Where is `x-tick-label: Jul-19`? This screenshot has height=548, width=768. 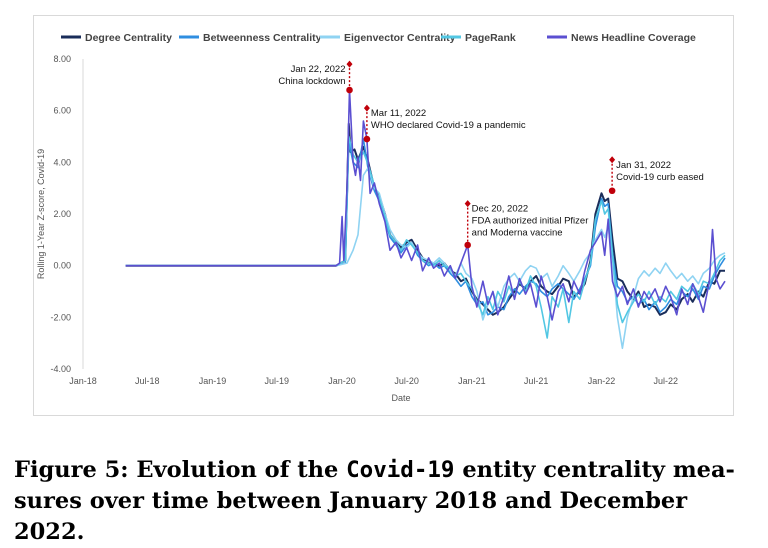 x-tick-label: Jul-19 is located at coordinates (277, 381).